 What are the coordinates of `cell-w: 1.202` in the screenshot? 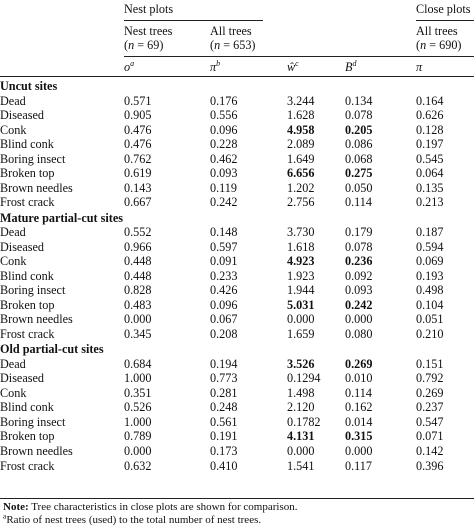 It's located at (301, 187).